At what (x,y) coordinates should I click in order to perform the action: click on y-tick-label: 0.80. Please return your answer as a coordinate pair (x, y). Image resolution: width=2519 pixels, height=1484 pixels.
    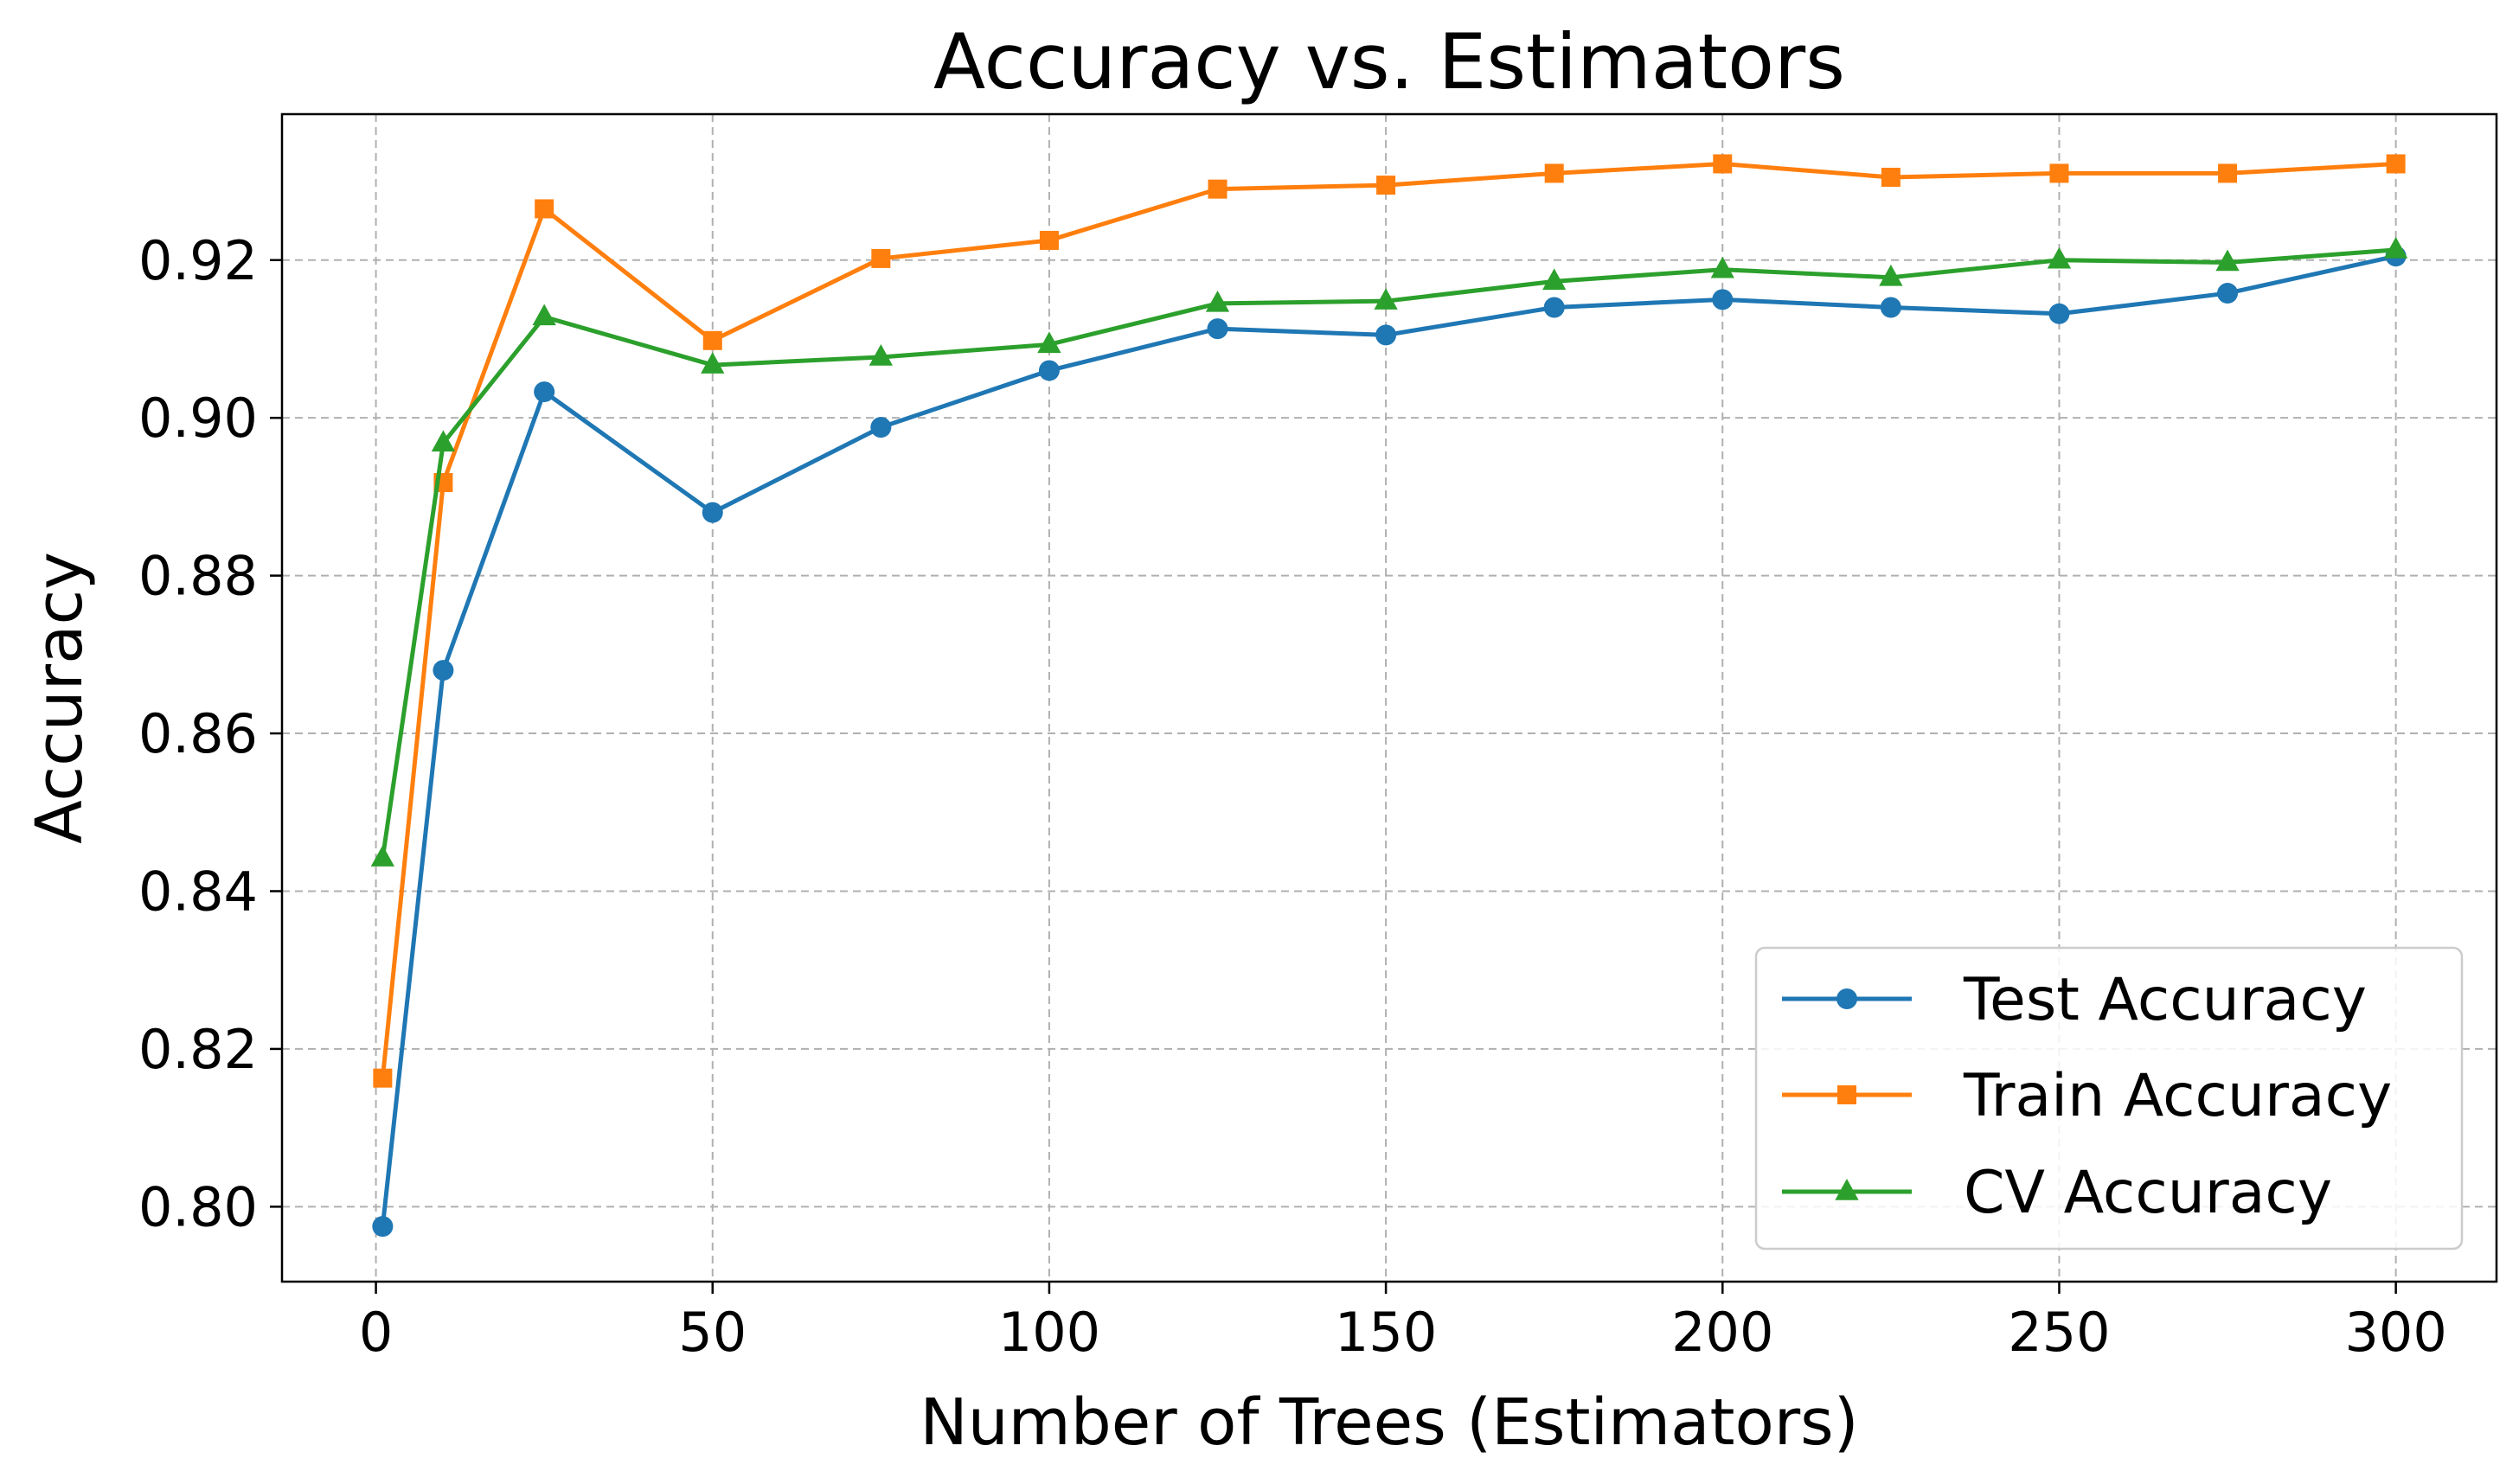
    Looking at the image, I should click on (198, 1206).